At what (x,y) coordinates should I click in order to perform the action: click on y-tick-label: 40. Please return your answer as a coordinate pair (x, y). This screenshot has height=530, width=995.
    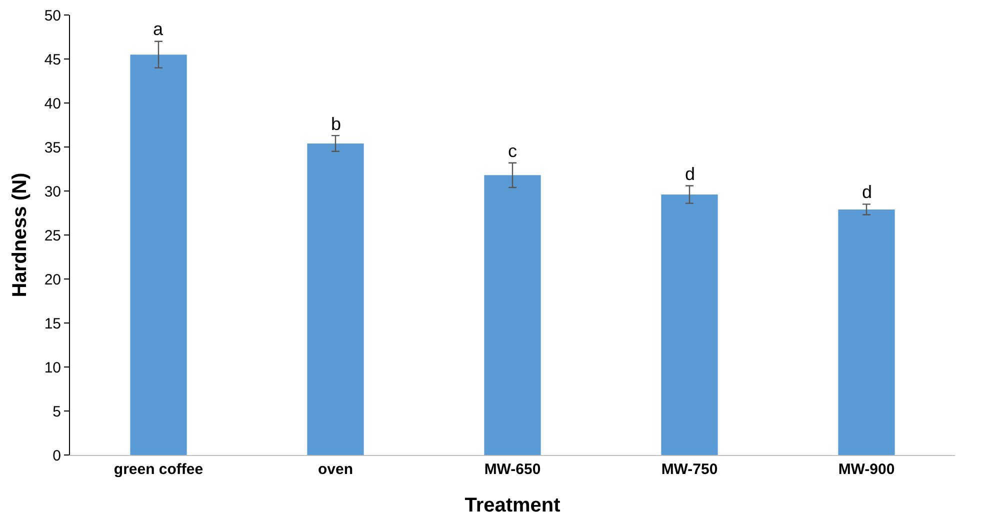
    Looking at the image, I should click on (52, 103).